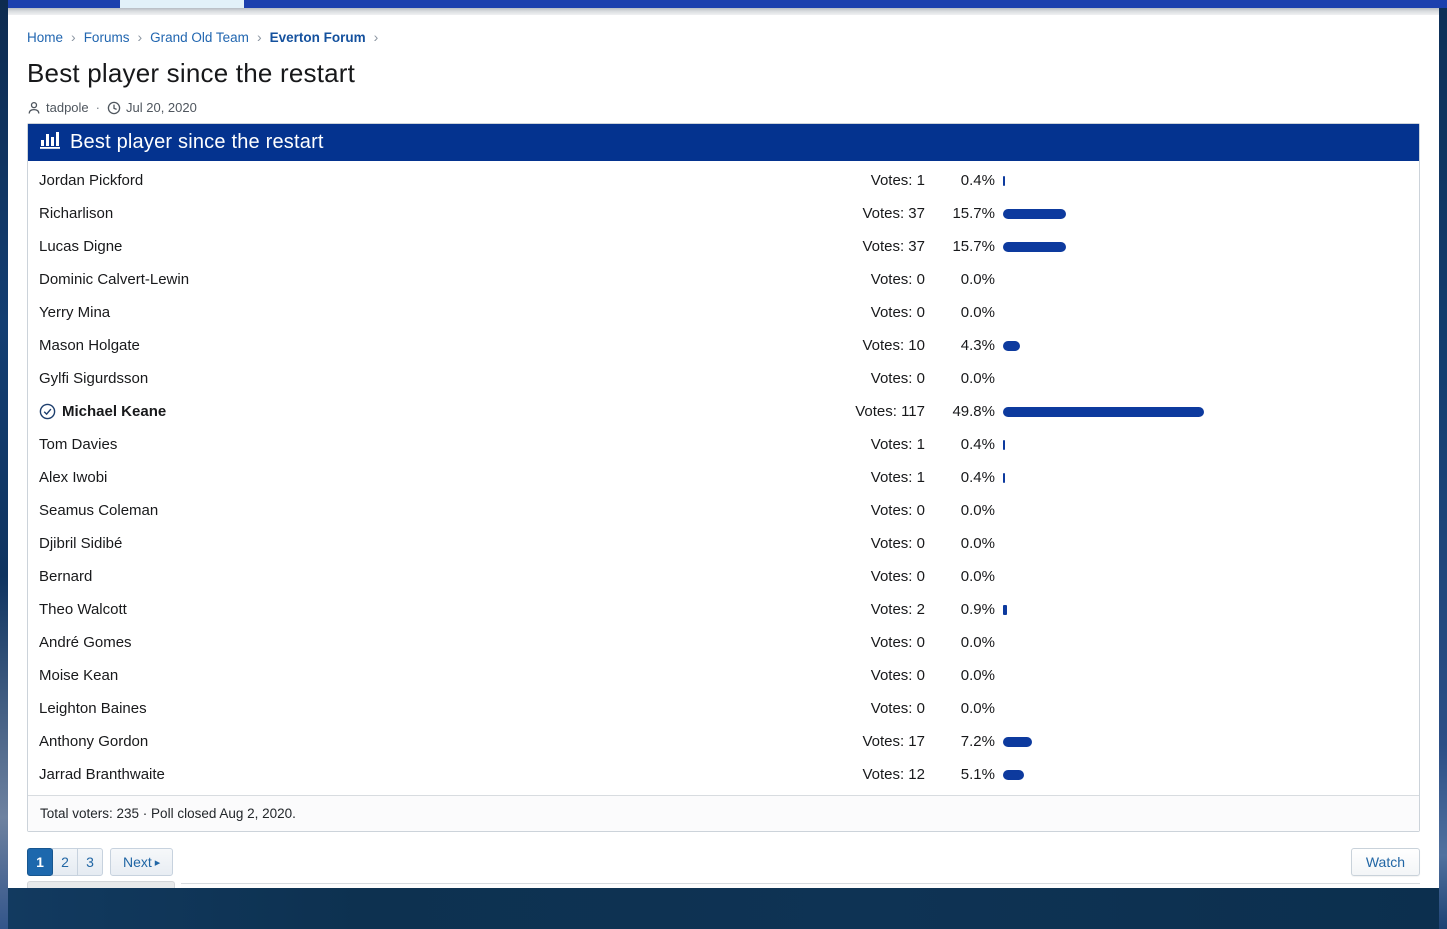  Describe the element at coordinates (89, 345) in the screenshot. I see `option-name: Mason Holgate` at that location.